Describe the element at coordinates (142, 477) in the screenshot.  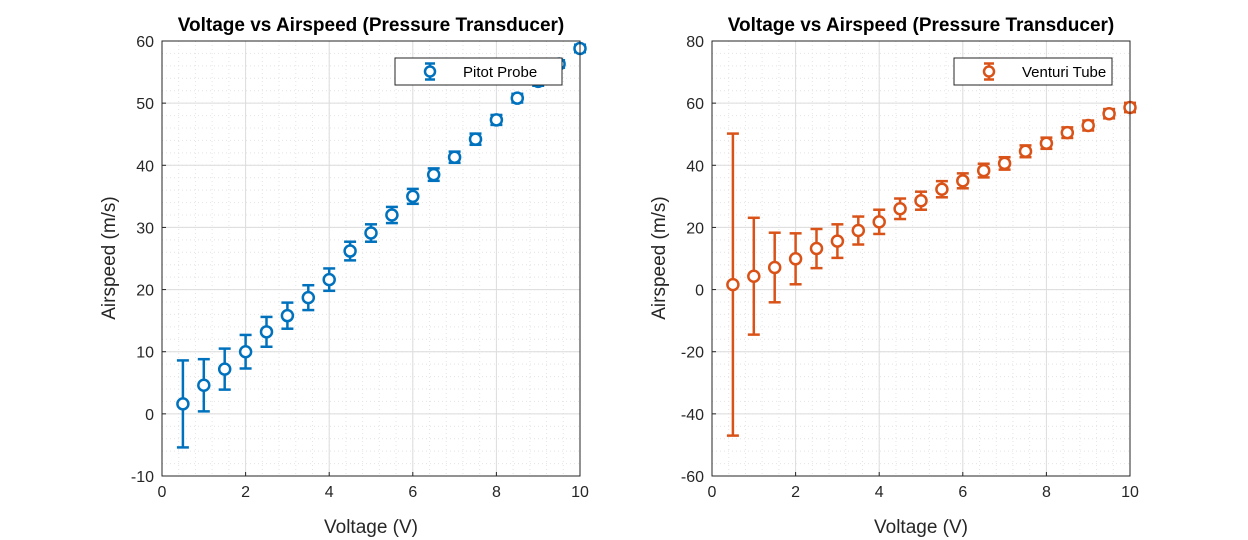
I see `y-tick-label: -10` at that location.